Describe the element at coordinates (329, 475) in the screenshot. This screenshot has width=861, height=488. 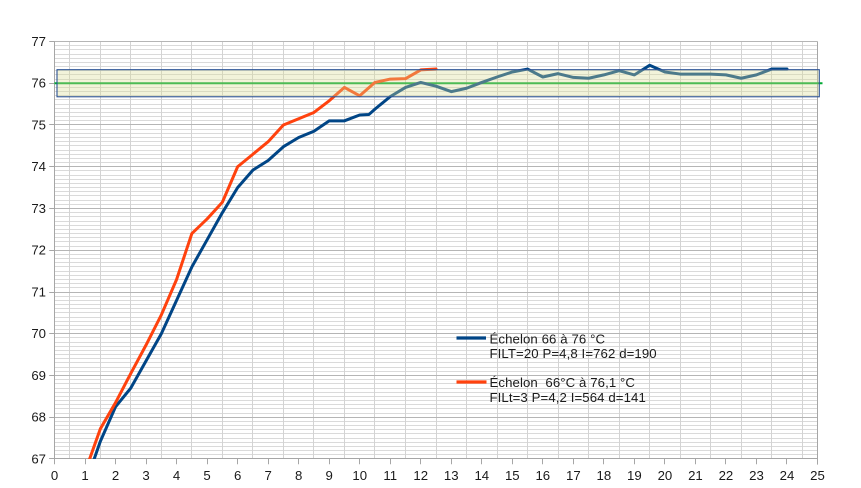
I see `svg-text: 9` at that location.